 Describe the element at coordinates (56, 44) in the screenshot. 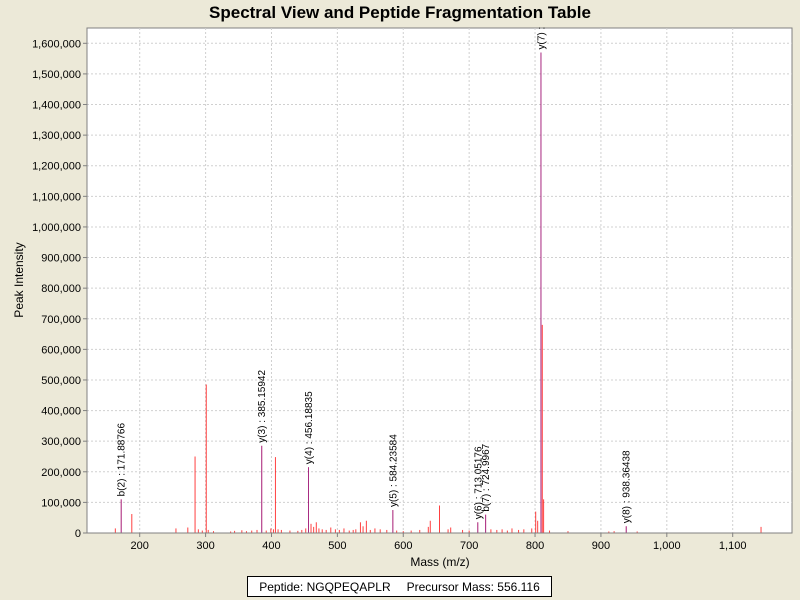

I see `y-tick-label: 1,600,000` at that location.